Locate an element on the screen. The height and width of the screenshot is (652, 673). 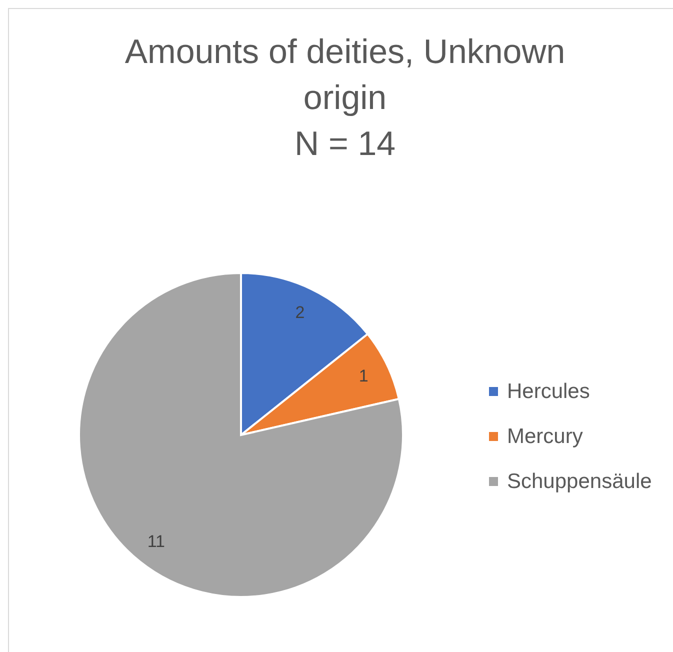
legend-label: Mercury is located at coordinates (545, 436).